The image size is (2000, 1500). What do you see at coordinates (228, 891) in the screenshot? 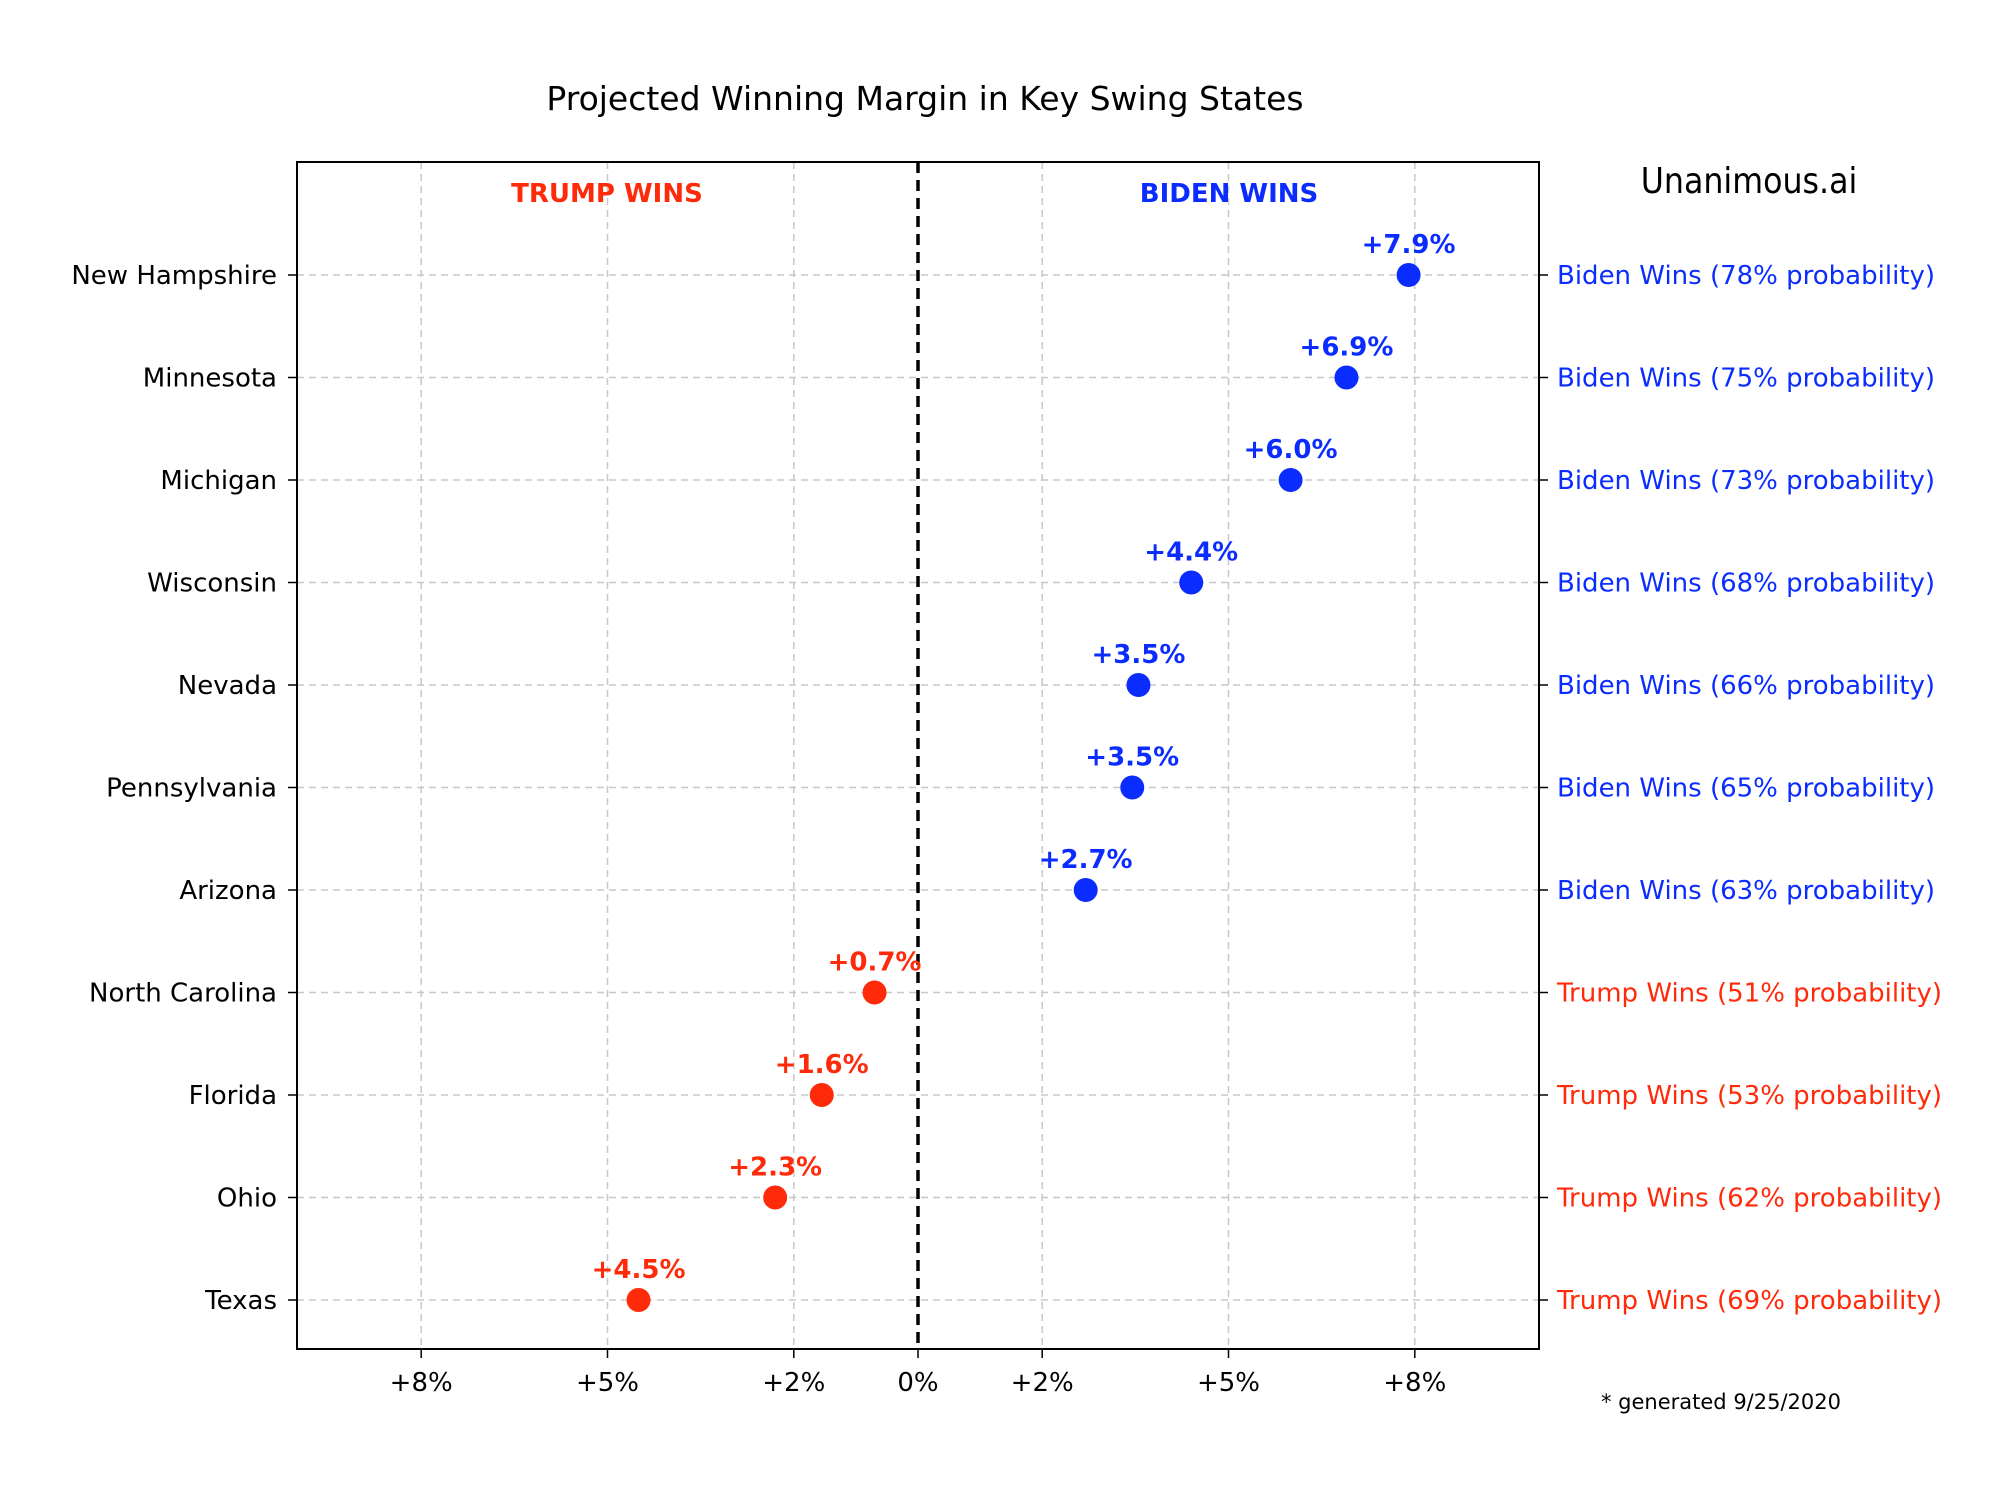
I see `y-tick-label: Arizona` at bounding box center [228, 891].